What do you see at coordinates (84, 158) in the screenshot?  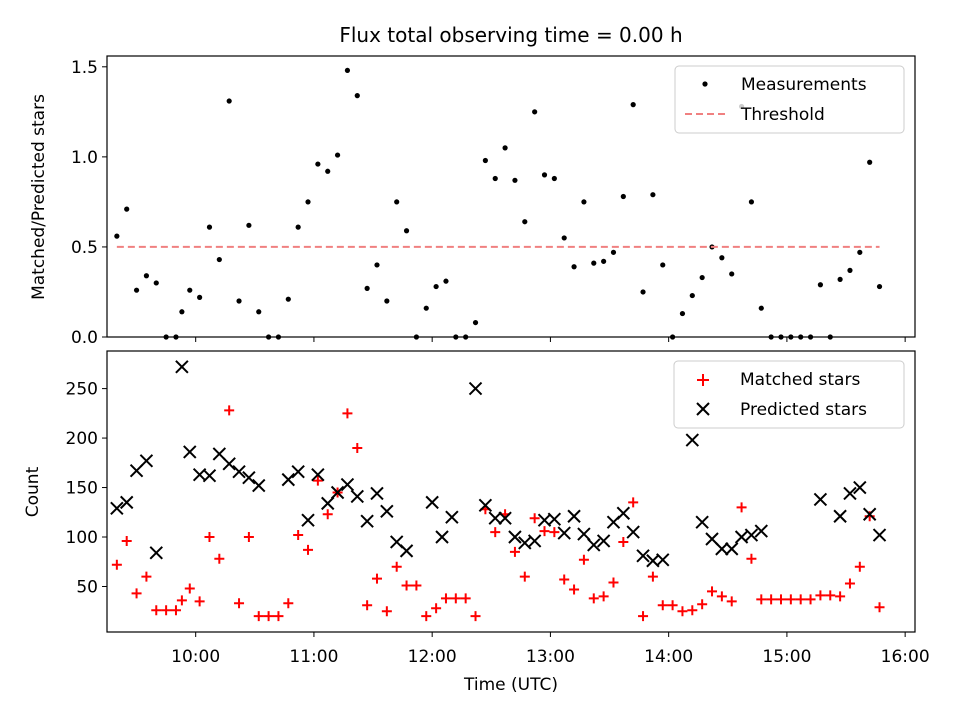 I see `top-y-tick-label-2: 1.0` at bounding box center [84, 158].